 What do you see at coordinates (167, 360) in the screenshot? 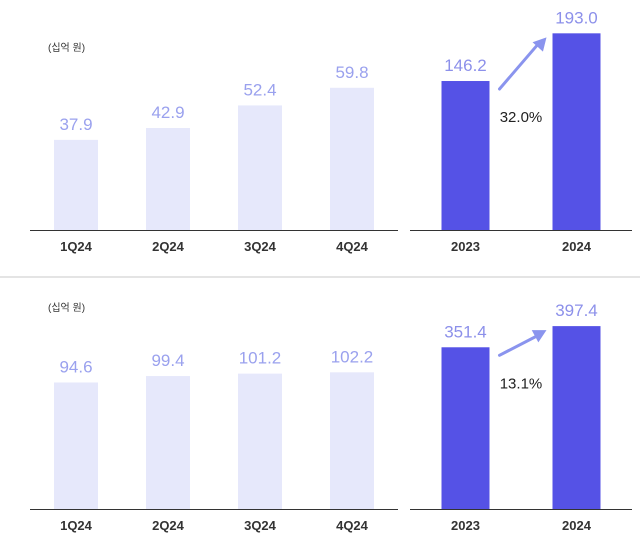
I see `value-label-2Q24: 99.4` at bounding box center [167, 360].